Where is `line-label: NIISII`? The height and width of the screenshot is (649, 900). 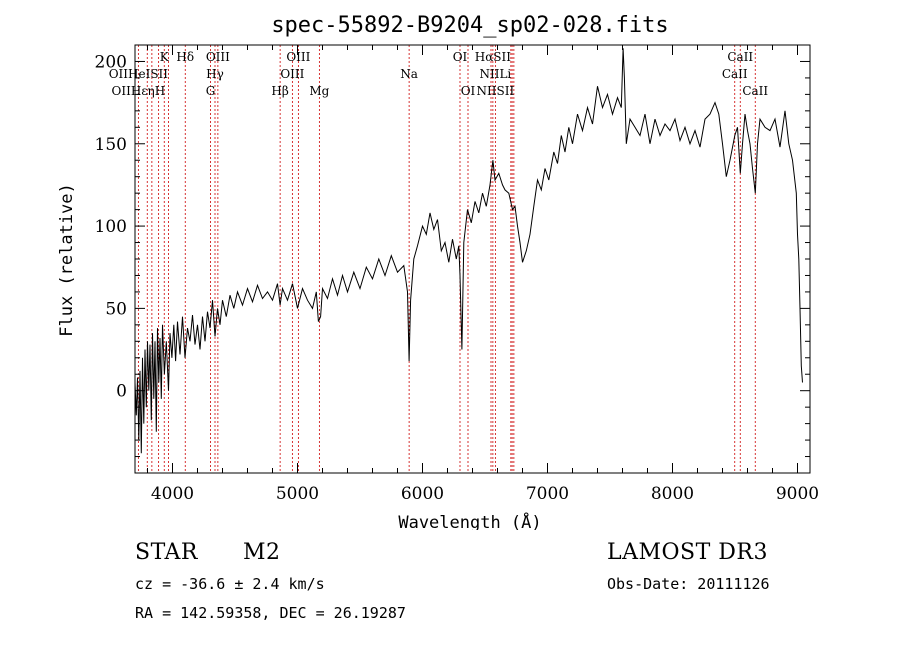
line-label: NIISII is located at coordinates (496, 91).